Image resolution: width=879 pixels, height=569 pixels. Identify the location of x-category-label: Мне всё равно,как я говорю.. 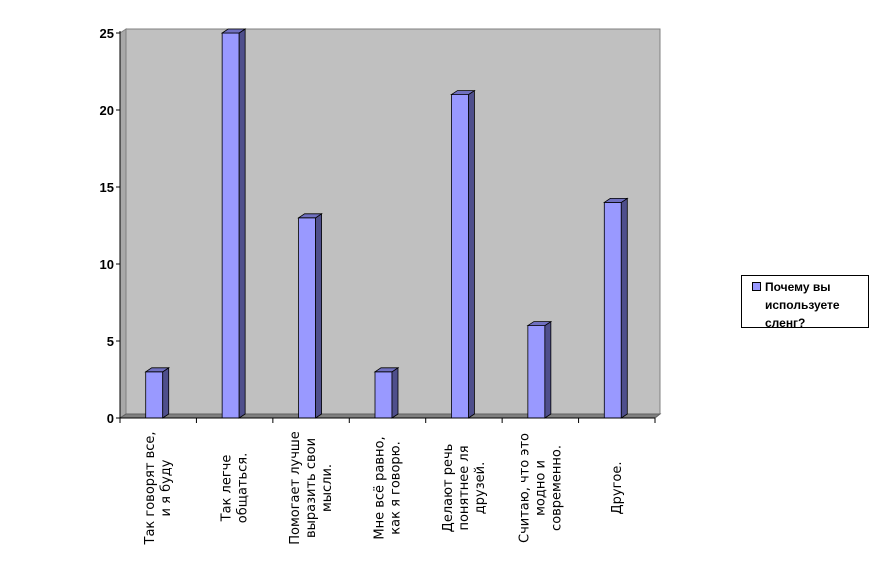
(388, 487).